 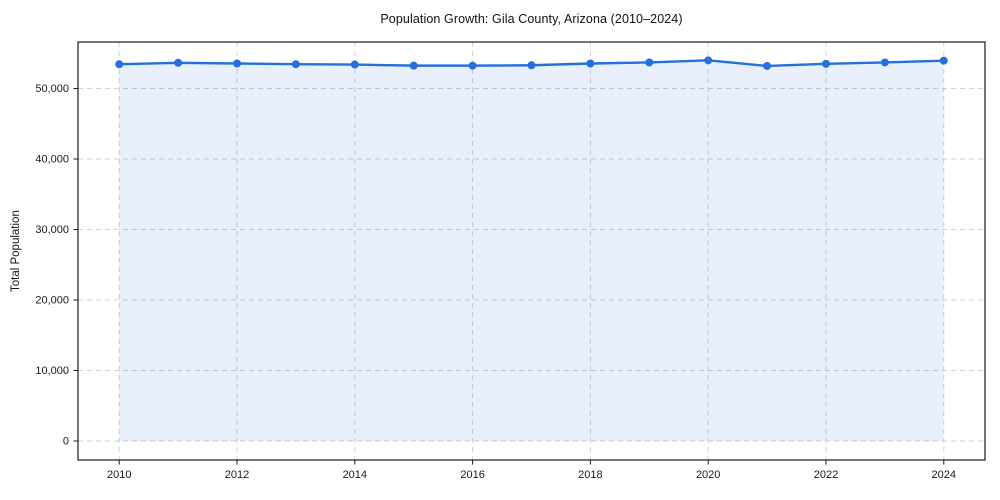 What do you see at coordinates (355, 475) in the screenshot?
I see `x-tick-label: 2014` at bounding box center [355, 475].